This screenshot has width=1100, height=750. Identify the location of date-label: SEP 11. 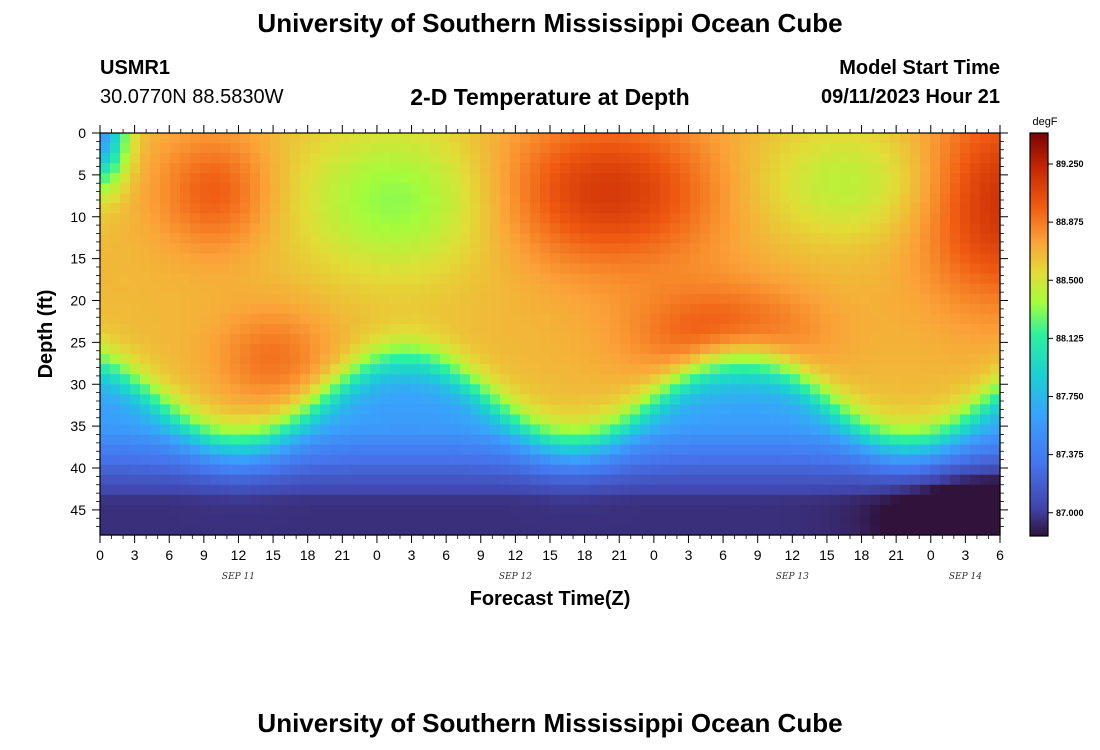
(238, 577).